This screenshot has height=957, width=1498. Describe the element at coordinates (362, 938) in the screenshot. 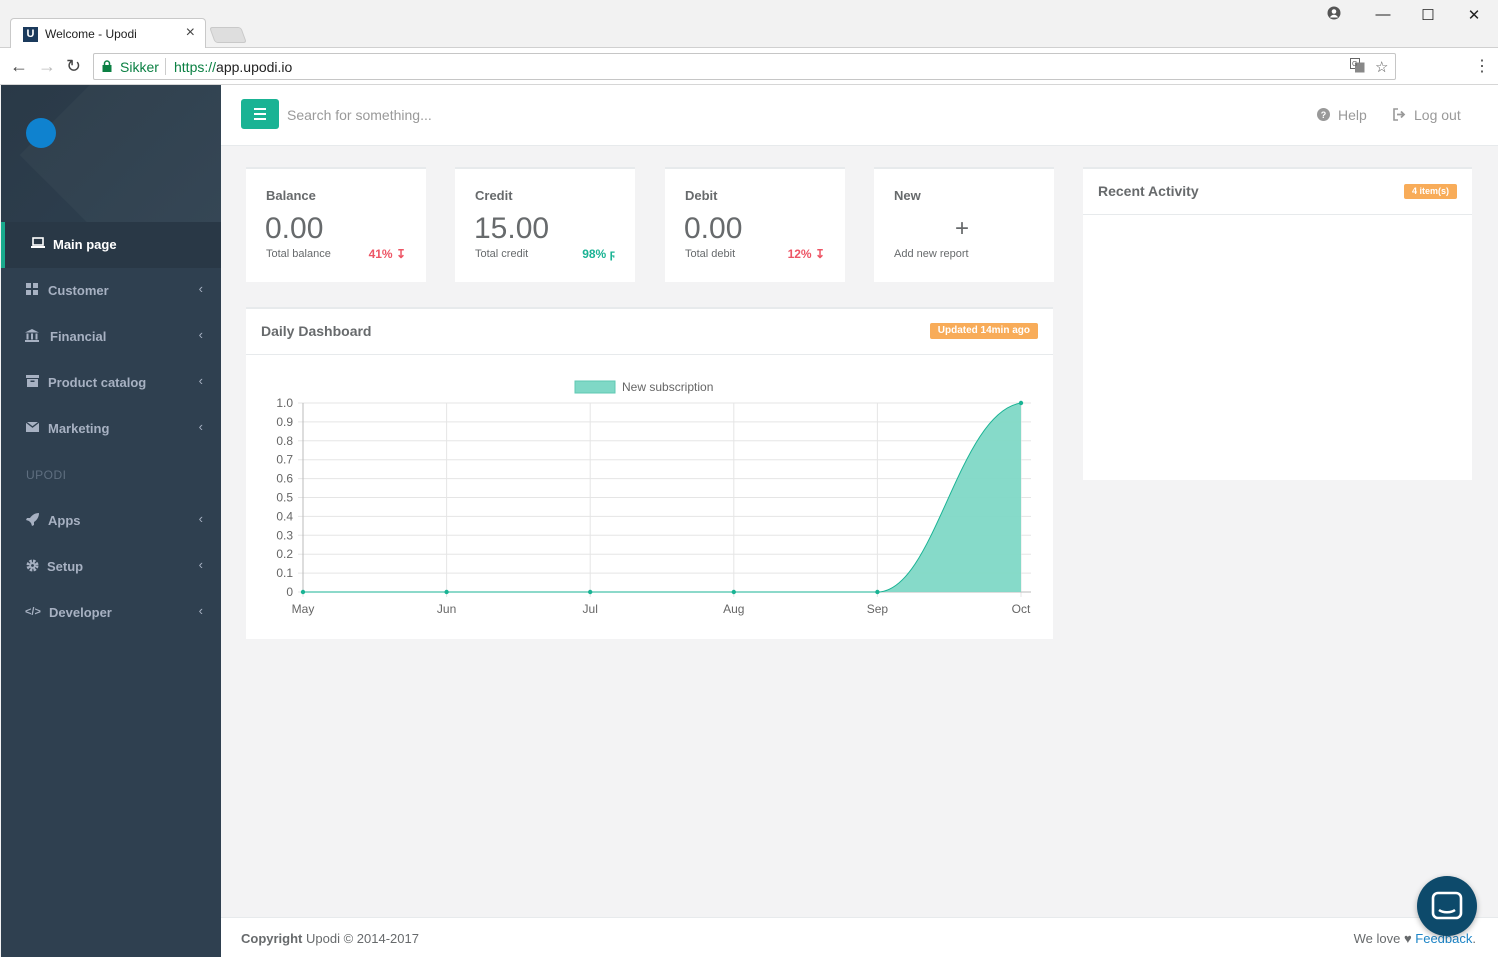

I see `copyright-detail: Upodi © 2014-2017` at that location.